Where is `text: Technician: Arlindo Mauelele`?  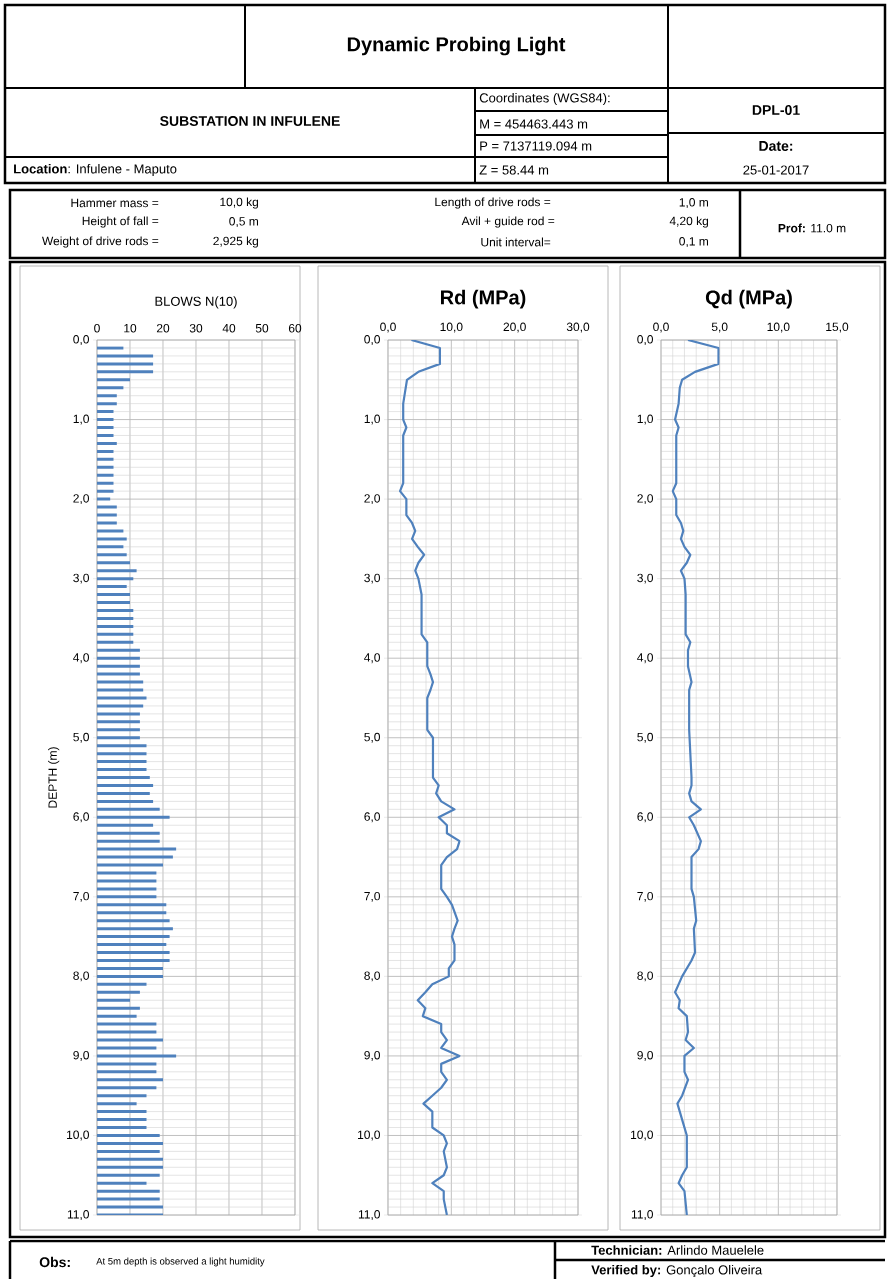 text: Technician: Arlindo Mauelele is located at coordinates (677, 1250).